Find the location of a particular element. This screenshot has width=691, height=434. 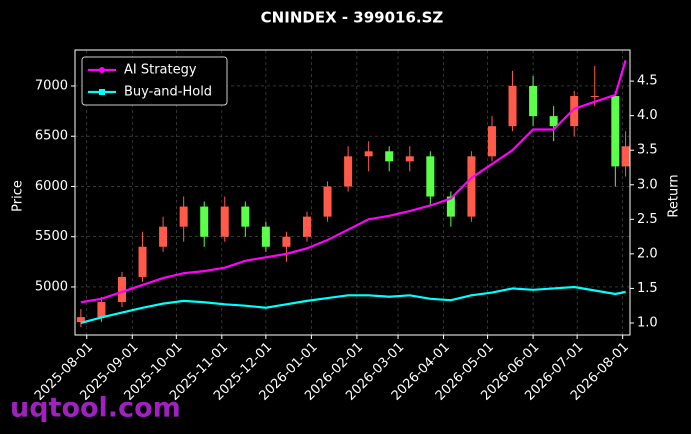

y-tick-label: 5000 is located at coordinates (51, 286).